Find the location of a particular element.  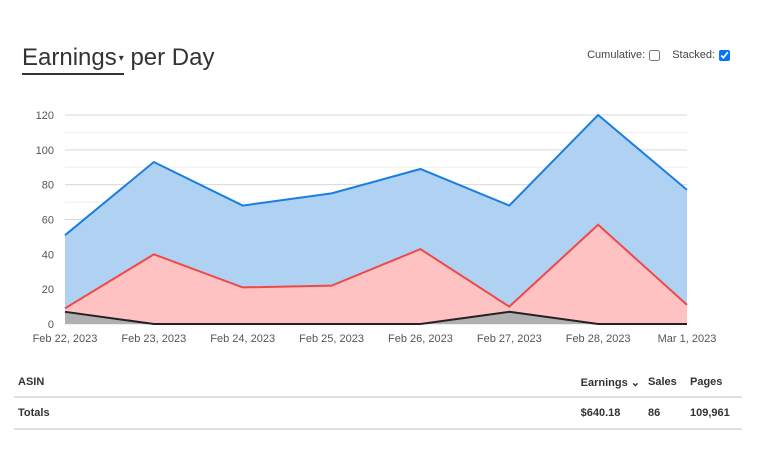

caret-down-icon: ▾ is located at coordinates (121, 59).